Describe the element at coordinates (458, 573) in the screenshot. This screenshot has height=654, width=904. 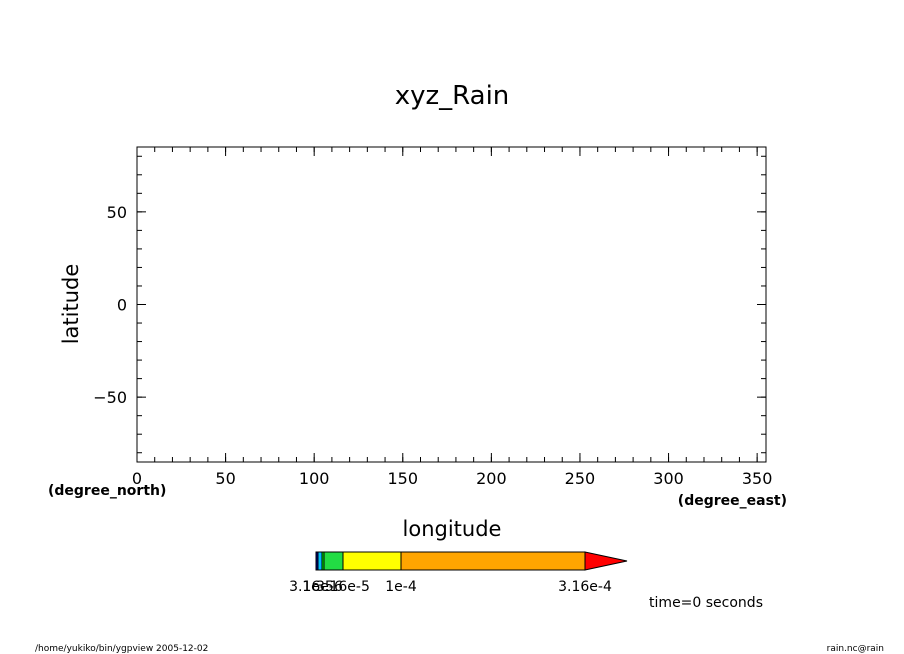
I see `colorbar: 3.16e-61e-53.16e-5 1e-4 3.16e-4` at that location.